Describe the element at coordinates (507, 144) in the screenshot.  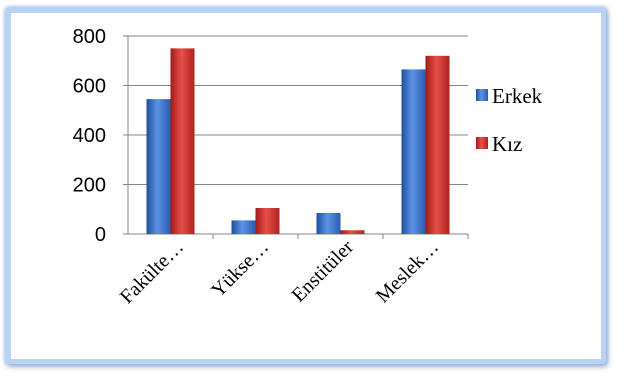
I see `legend-label-kiz: Kız` at that location.